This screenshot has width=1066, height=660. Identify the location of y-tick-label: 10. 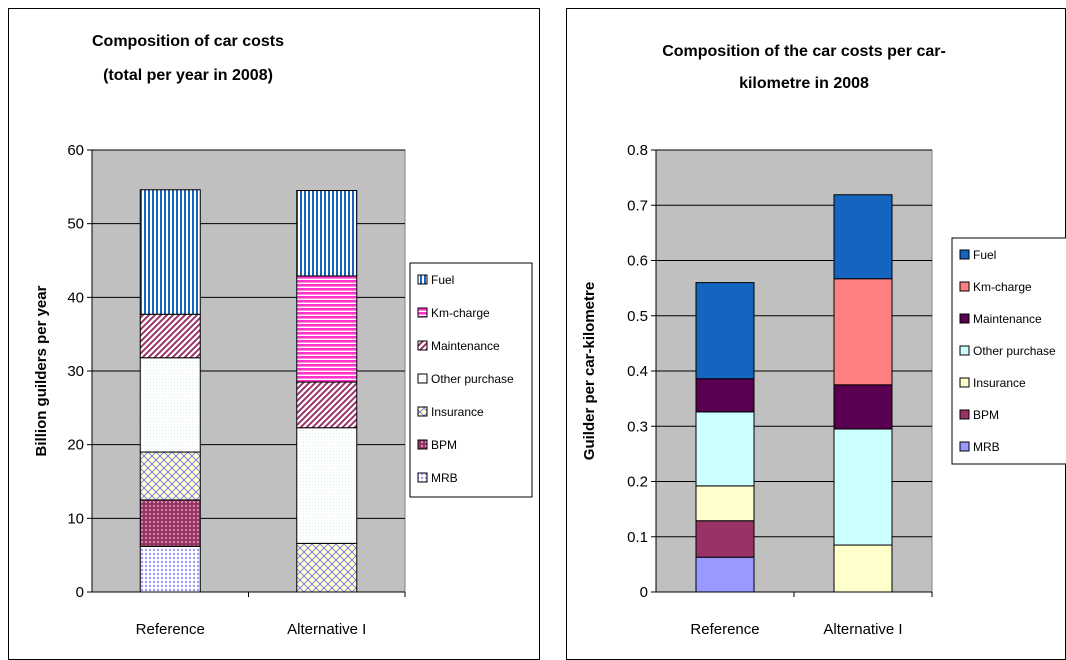
(75, 518).